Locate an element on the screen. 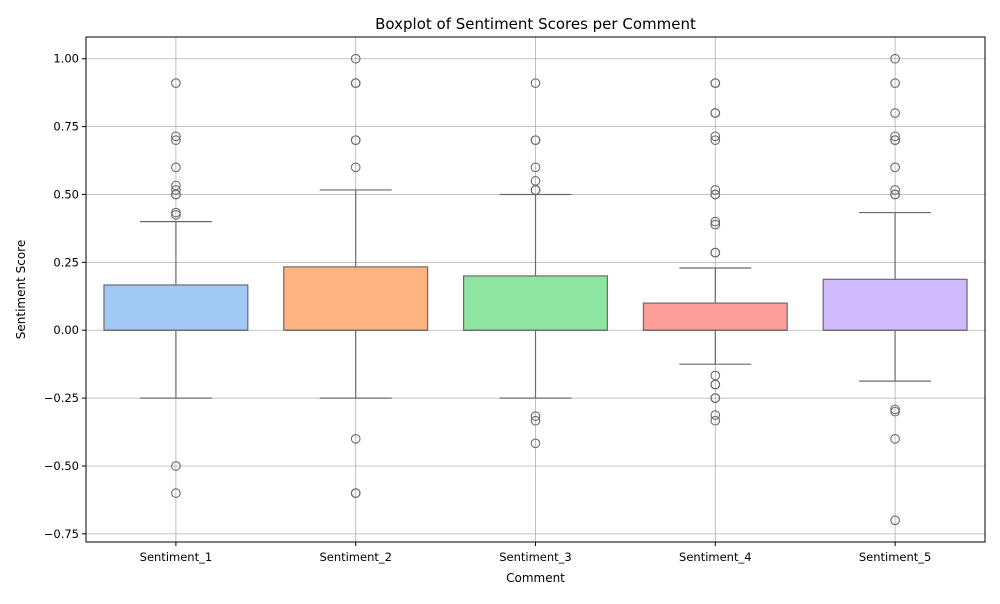 Image resolution: width=1000 pixels, height=604 pixels. x-tick-label: Sentiment_1 is located at coordinates (176, 557).